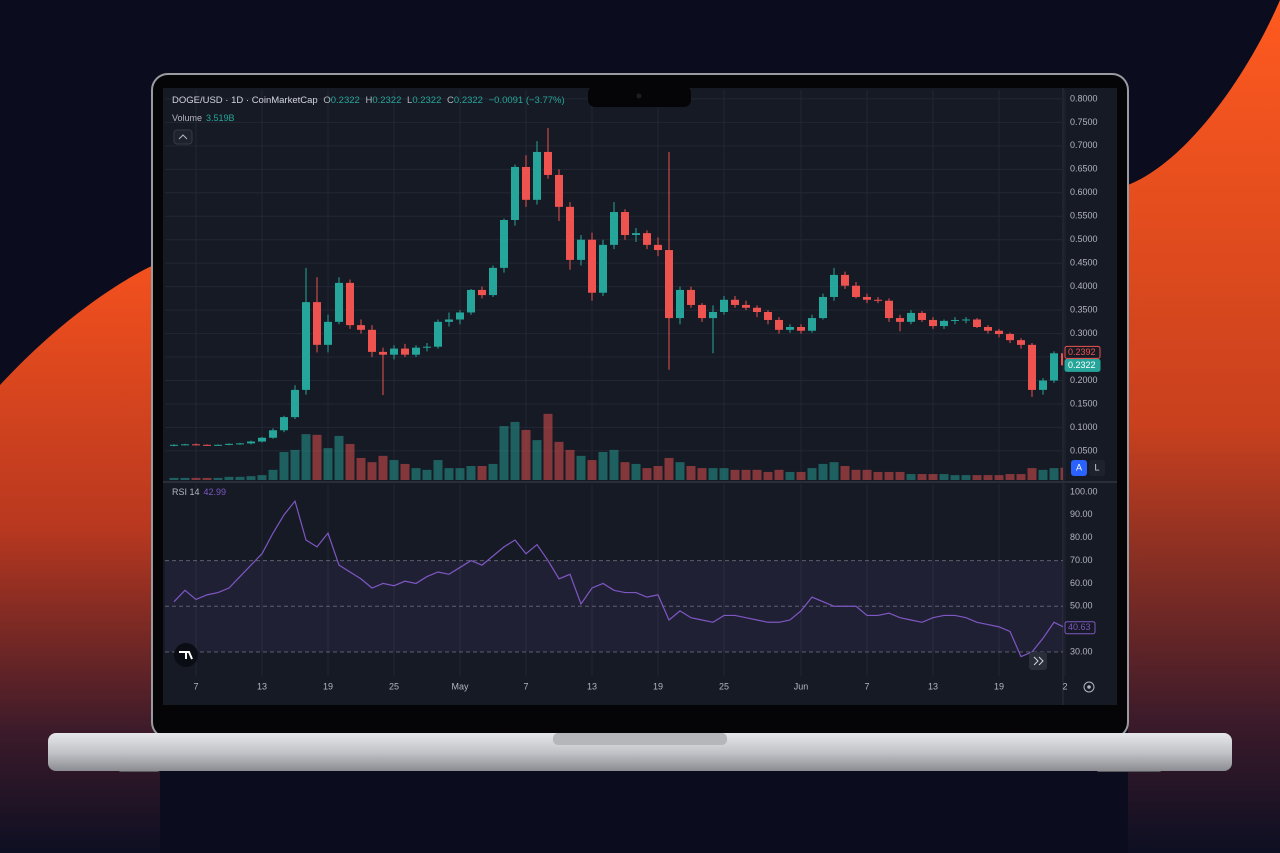 Image resolution: width=1280 pixels, height=853 pixels. I want to click on volume-legend: Volume 3.519B, so click(203, 118).